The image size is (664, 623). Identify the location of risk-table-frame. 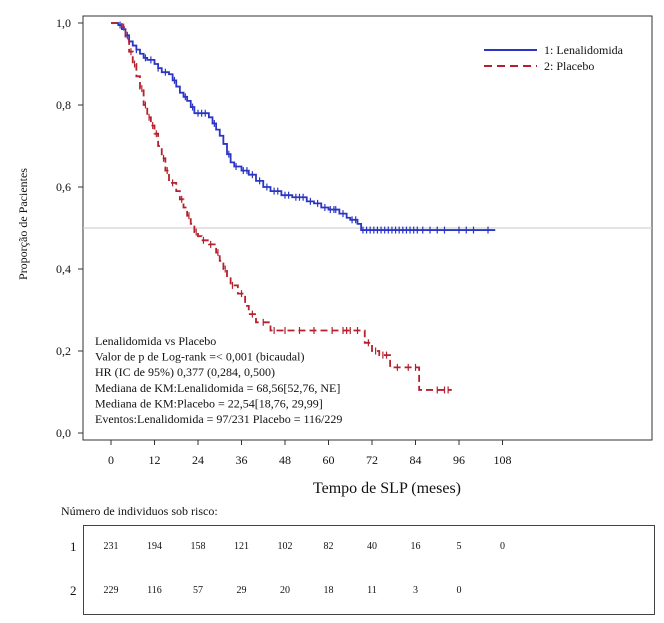
(369, 570).